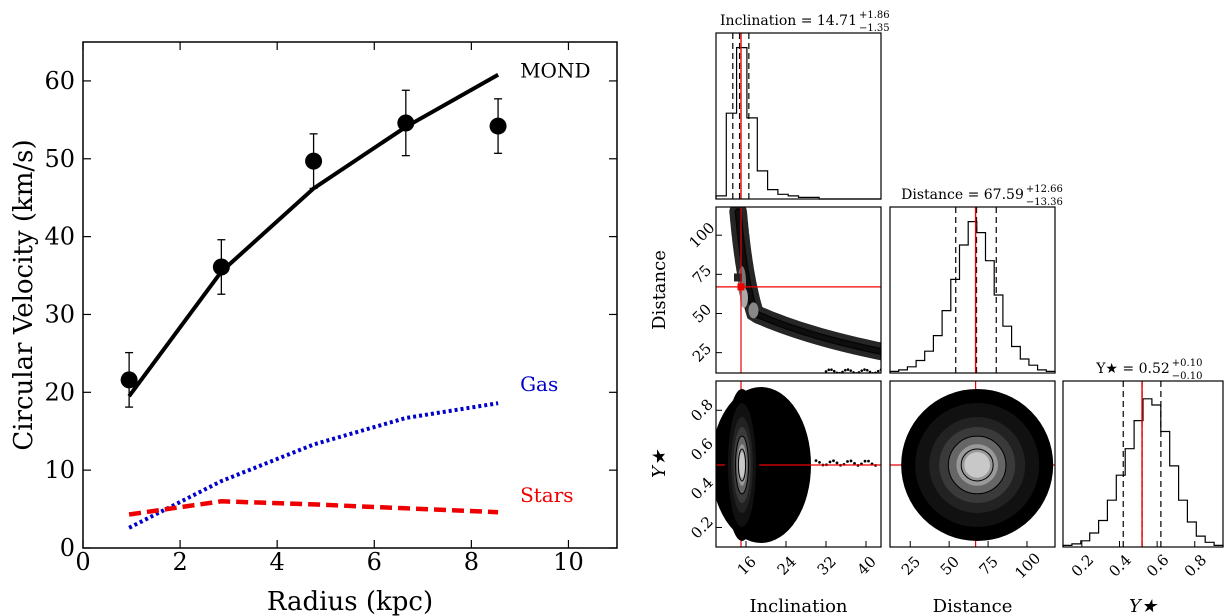 The height and width of the screenshot is (616, 1225). Describe the element at coordinates (59, 392) in the screenshot. I see `y-tick-label: 20` at that location.